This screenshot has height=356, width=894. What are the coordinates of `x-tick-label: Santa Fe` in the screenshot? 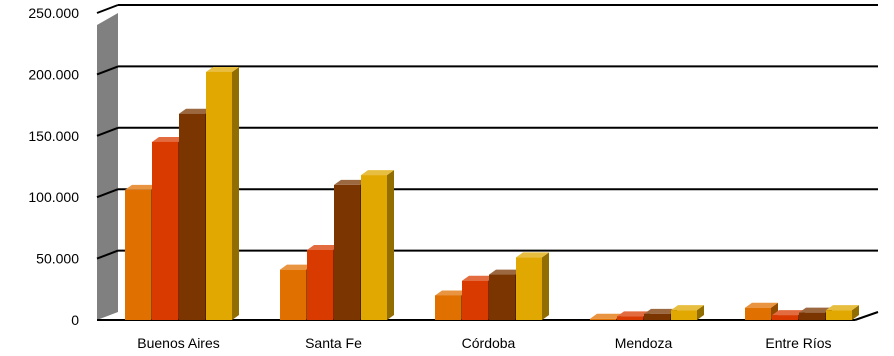 It's located at (333, 343).